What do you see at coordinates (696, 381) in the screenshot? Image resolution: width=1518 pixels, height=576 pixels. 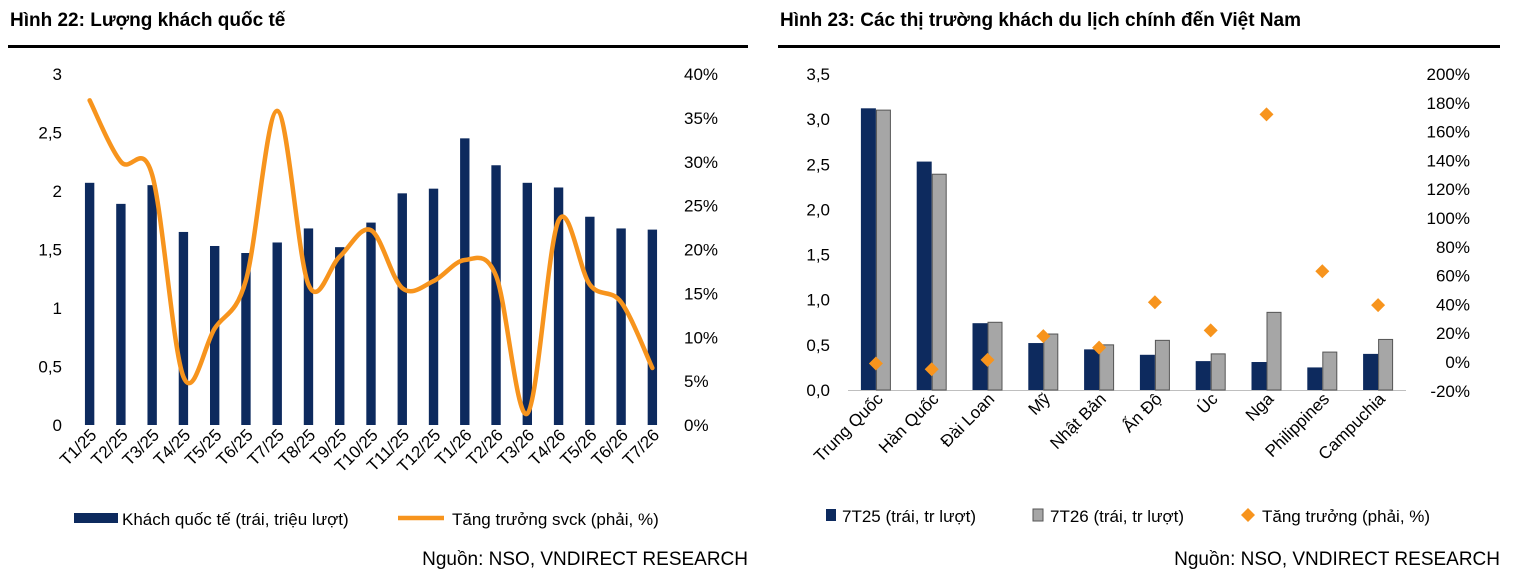 I see `right-axis-tick-label: 5%` at bounding box center [696, 381].